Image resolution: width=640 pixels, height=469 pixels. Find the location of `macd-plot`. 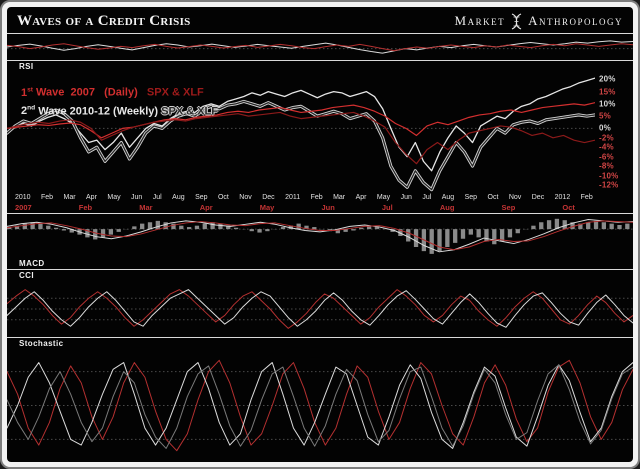

macd-plot is located at coordinates (320, 236).